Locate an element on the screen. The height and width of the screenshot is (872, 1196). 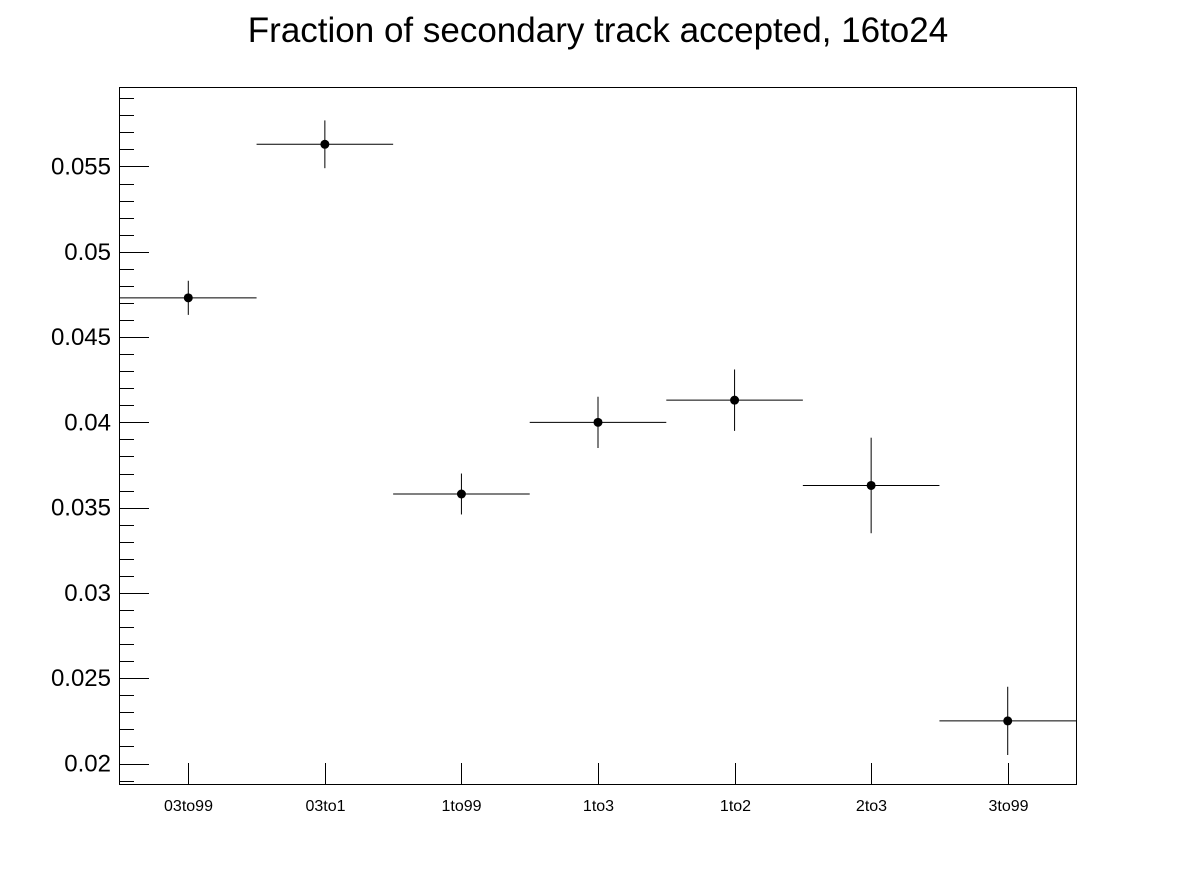
y-tick-label: 0.02 is located at coordinates (87, 764).